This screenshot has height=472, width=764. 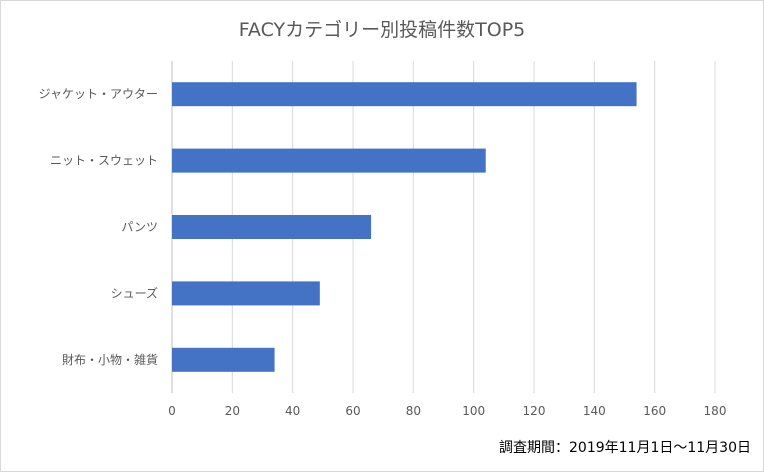 I want to click on x-tick-label: 140, so click(x=594, y=411).